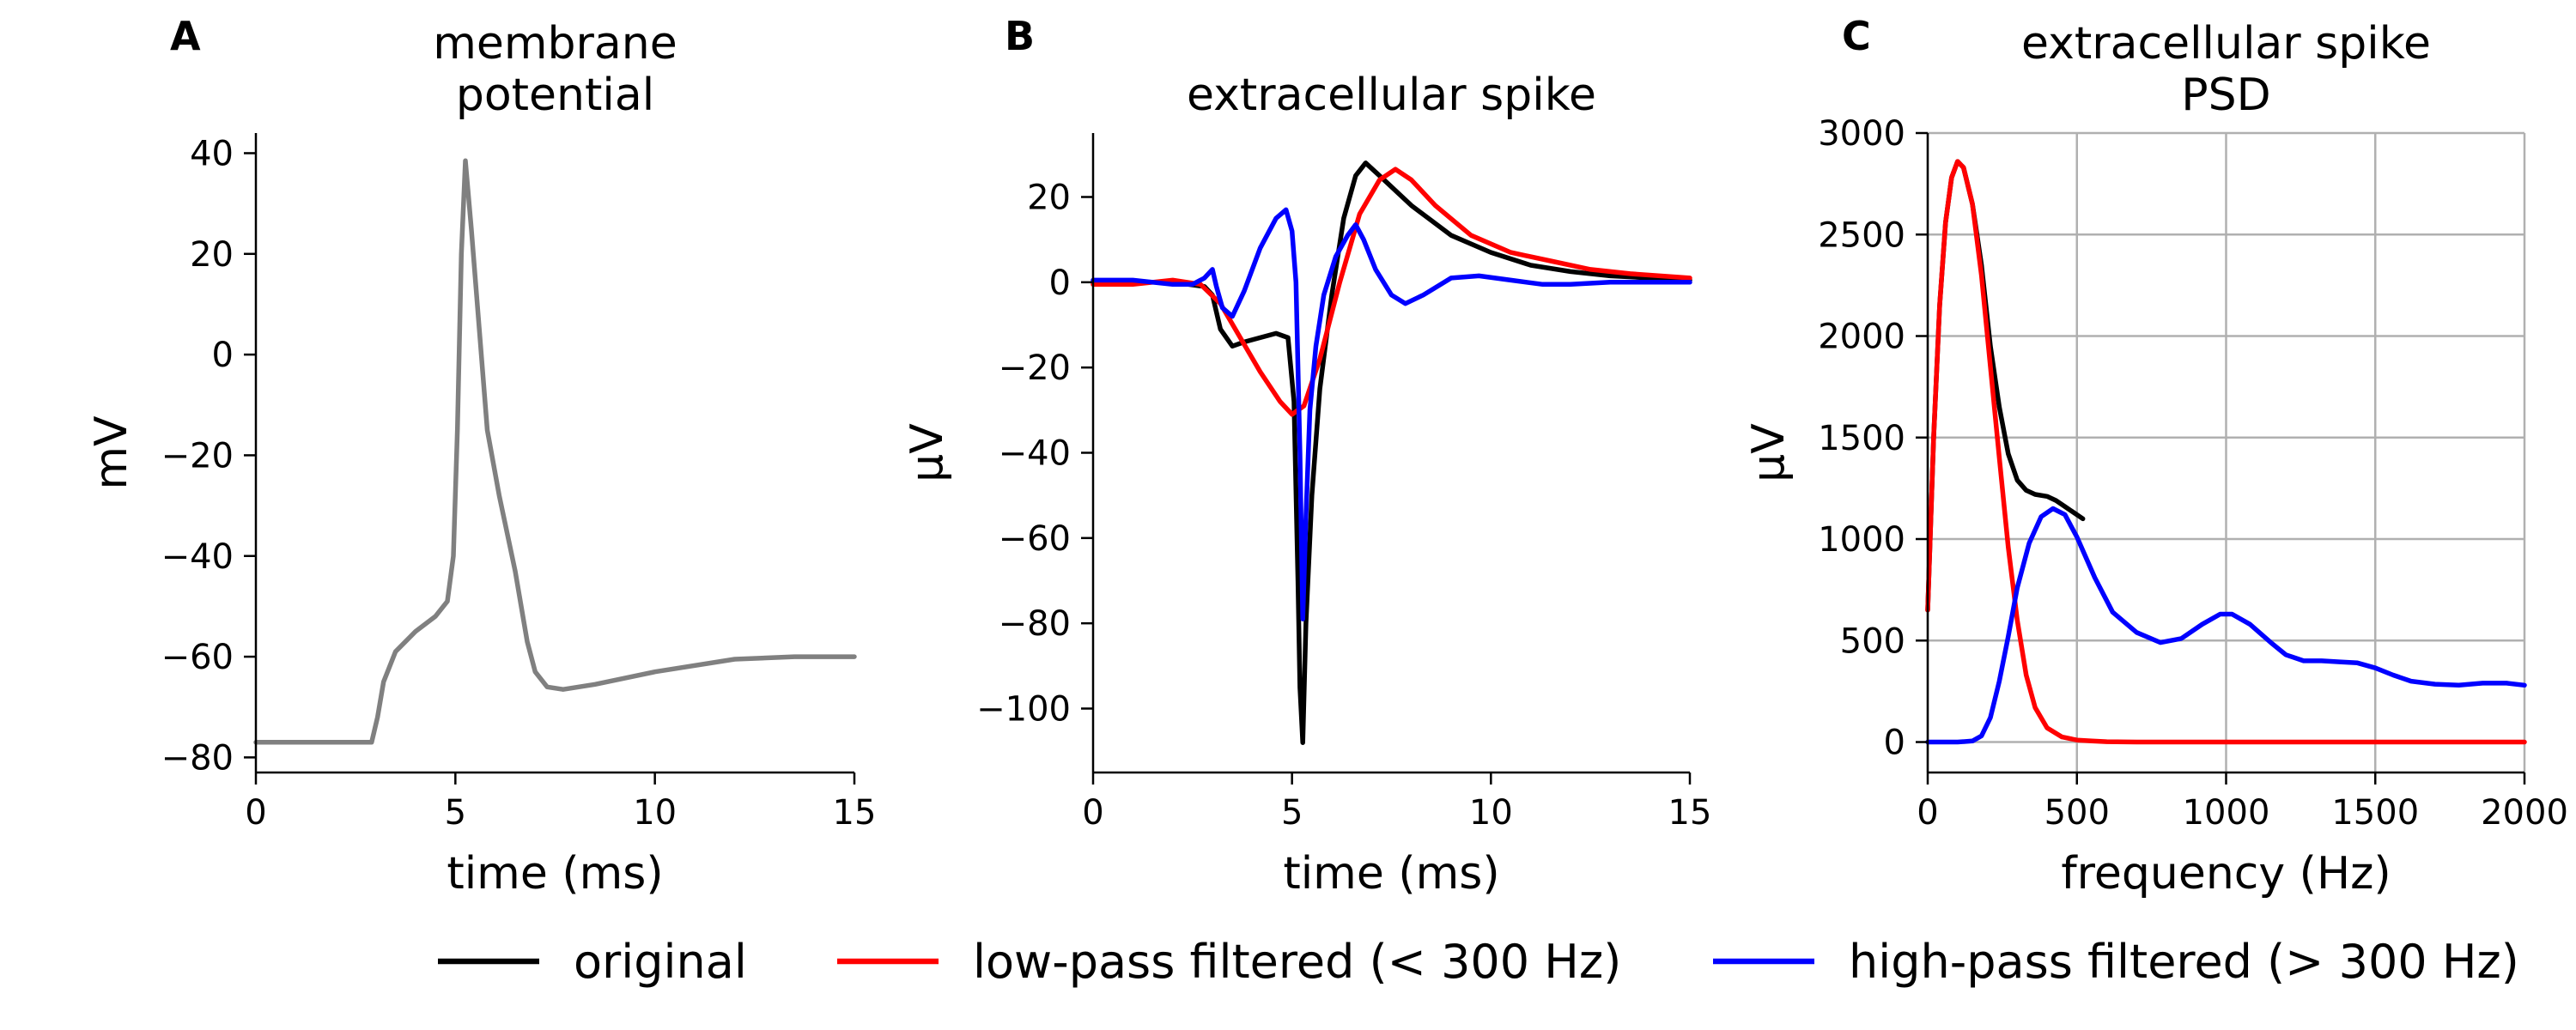  What do you see at coordinates (112, 452) in the screenshot?
I see `y-axis-label: mV` at bounding box center [112, 452].